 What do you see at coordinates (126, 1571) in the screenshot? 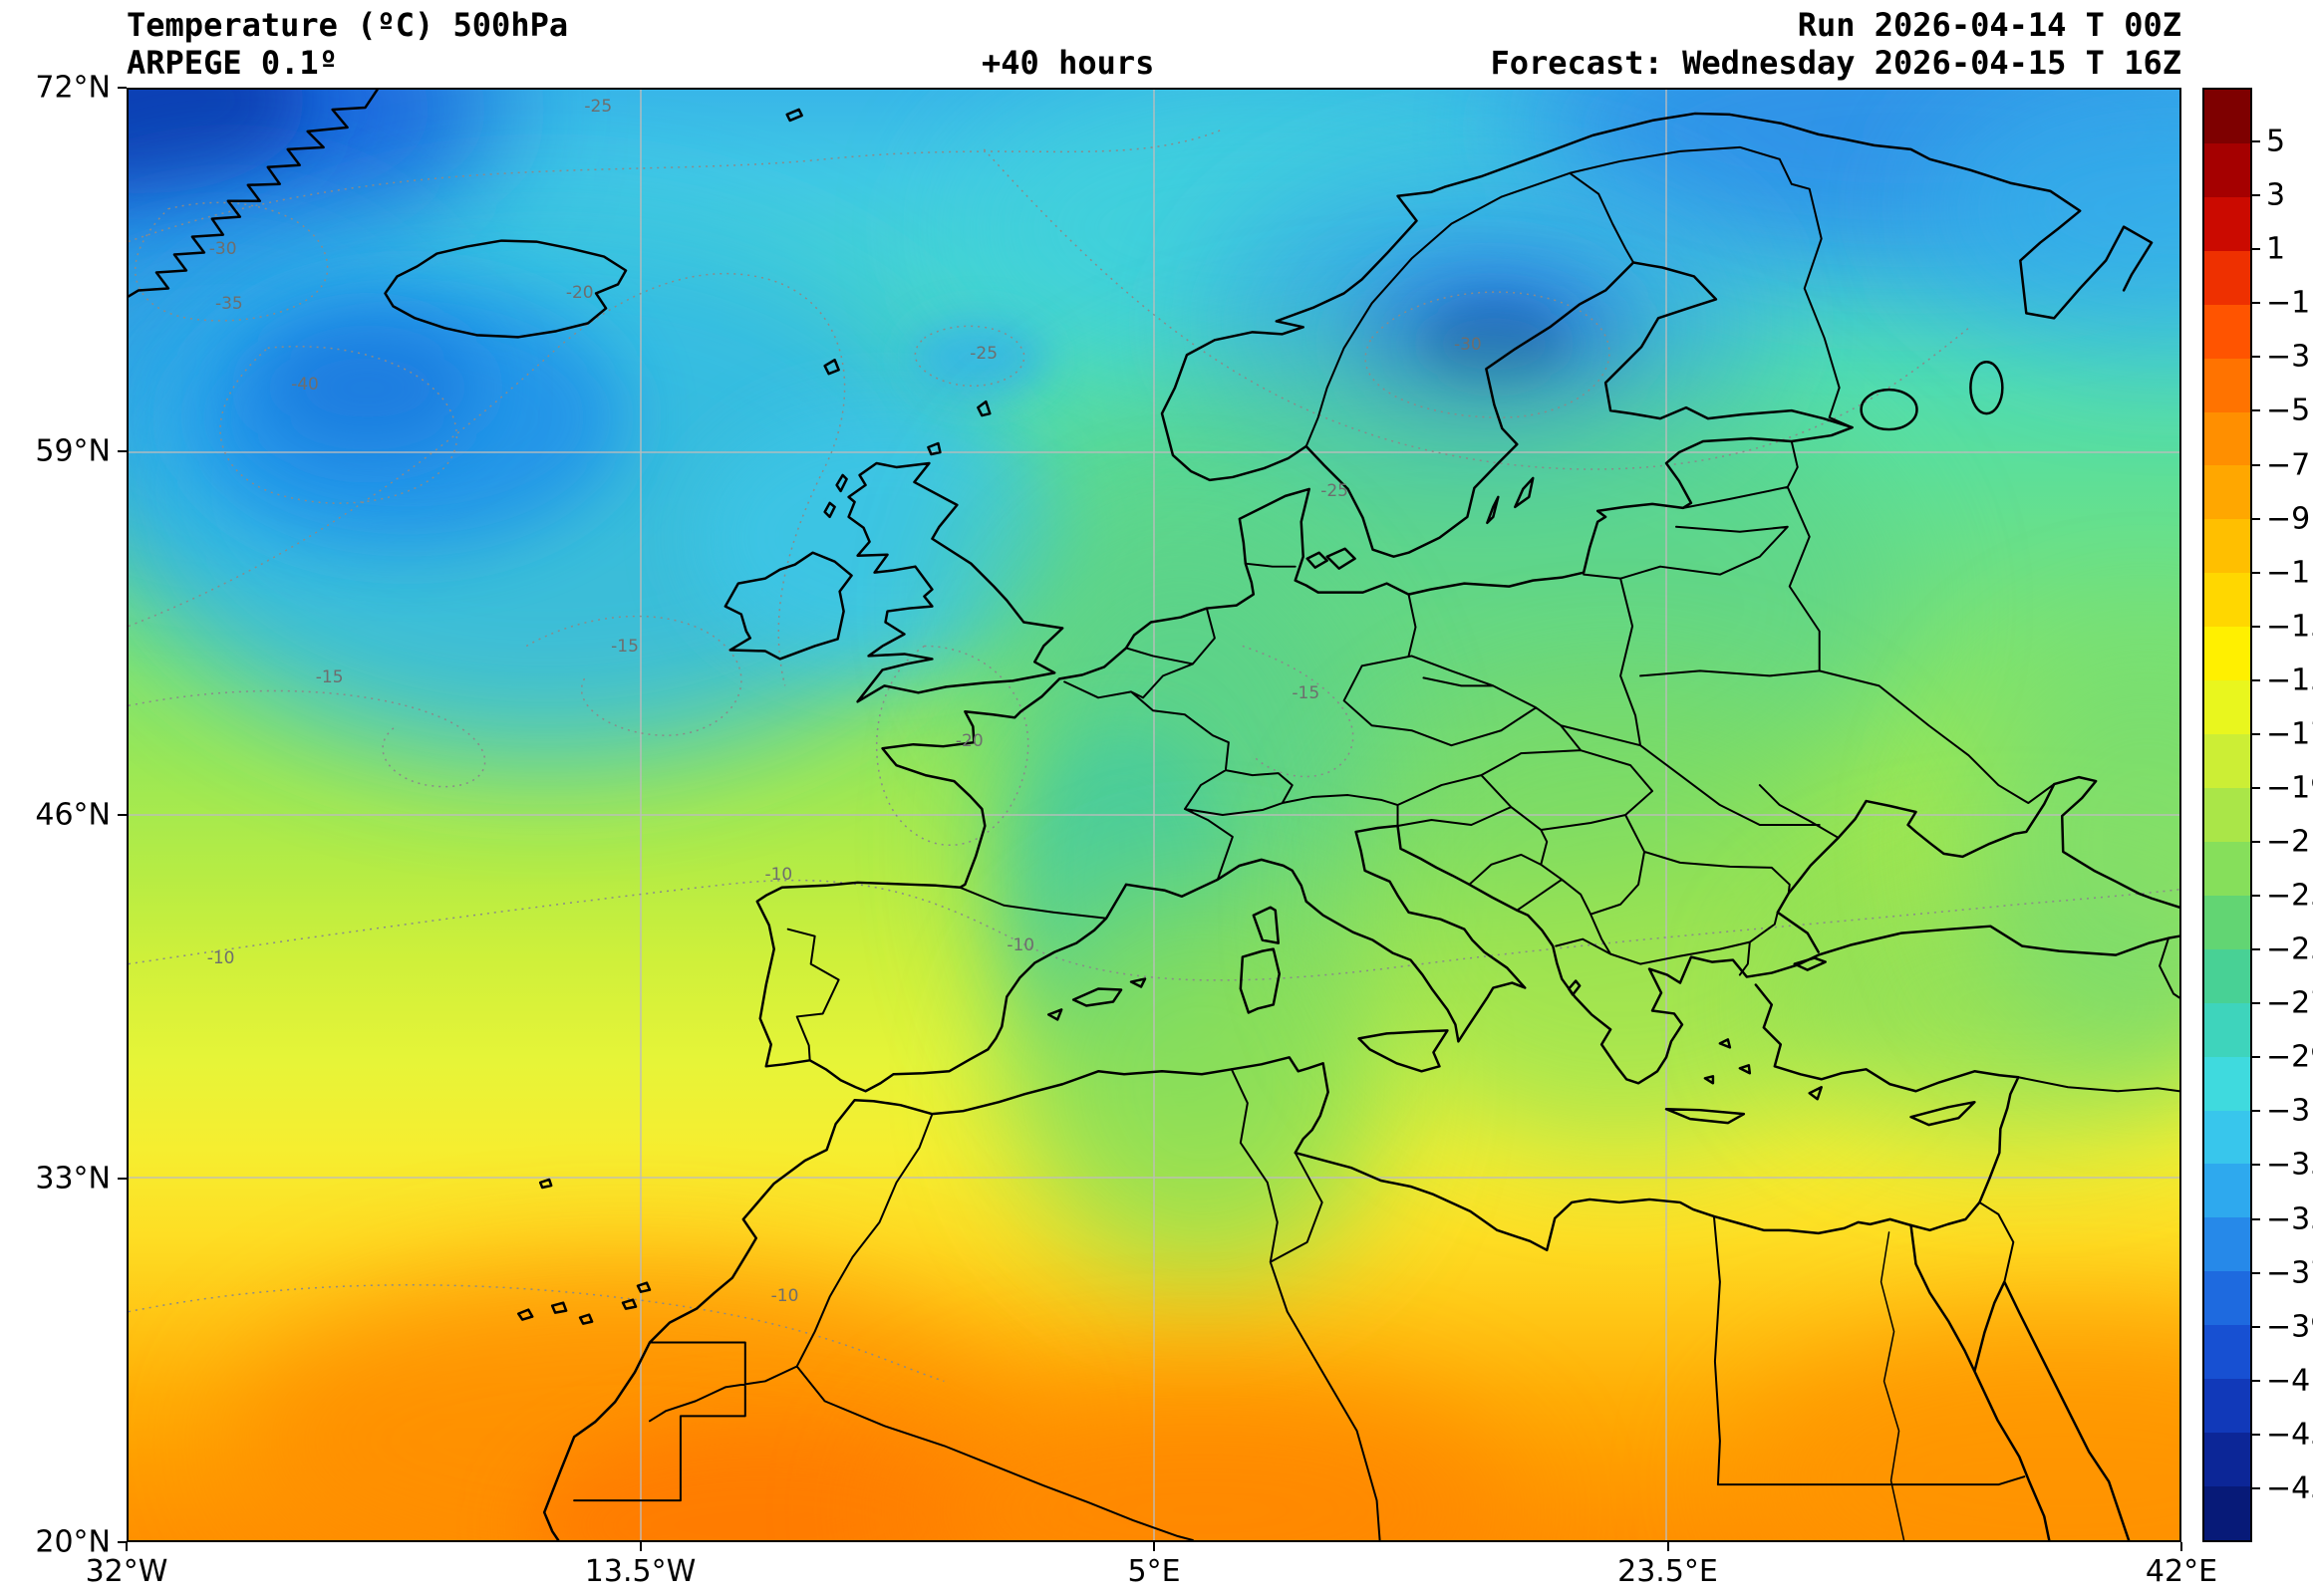
I see `x-tick-label: 32°W` at bounding box center [126, 1571].